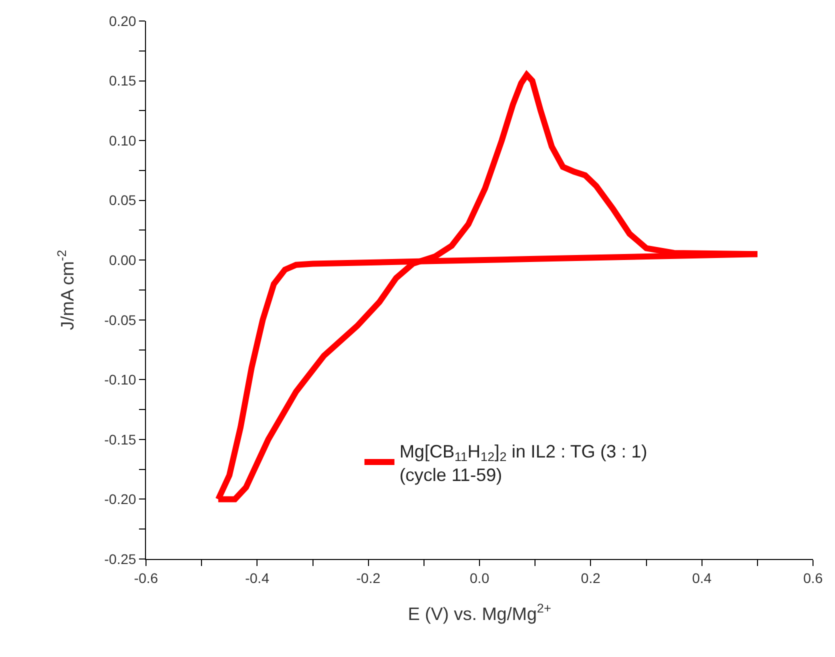 The width and height of the screenshot is (835, 657). What do you see at coordinates (368, 578) in the screenshot?
I see `x-tick-label: -0.2` at bounding box center [368, 578].